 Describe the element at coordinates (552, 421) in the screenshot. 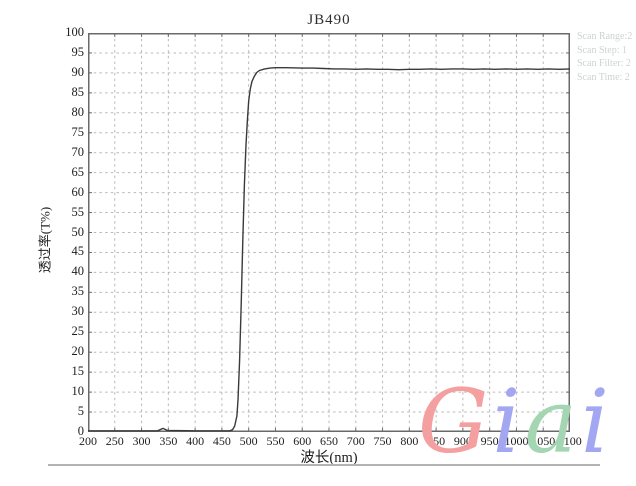

I see `watermark-letter: a` at that location.